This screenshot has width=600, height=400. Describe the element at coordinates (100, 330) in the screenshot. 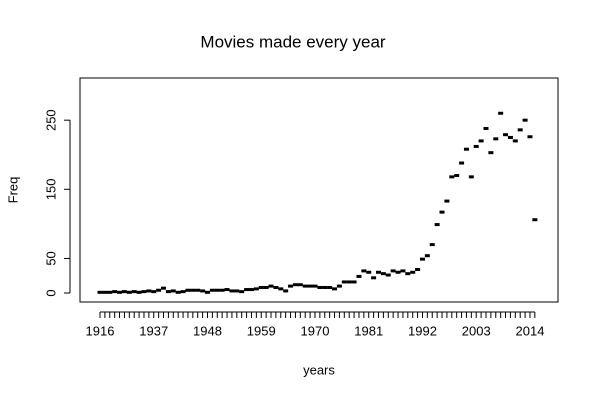

I see `x-tick-label: 1916` at that location.